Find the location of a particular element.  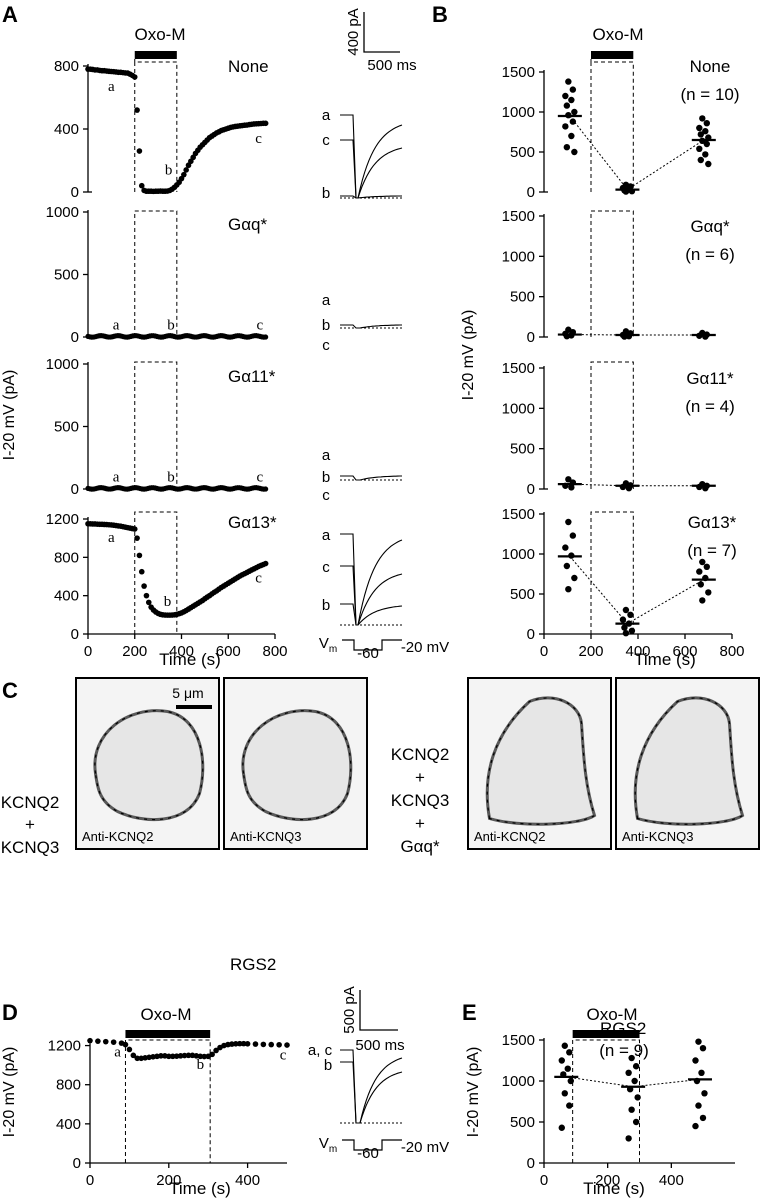

group1-line3: KCNQ3 is located at coordinates (30, 847).